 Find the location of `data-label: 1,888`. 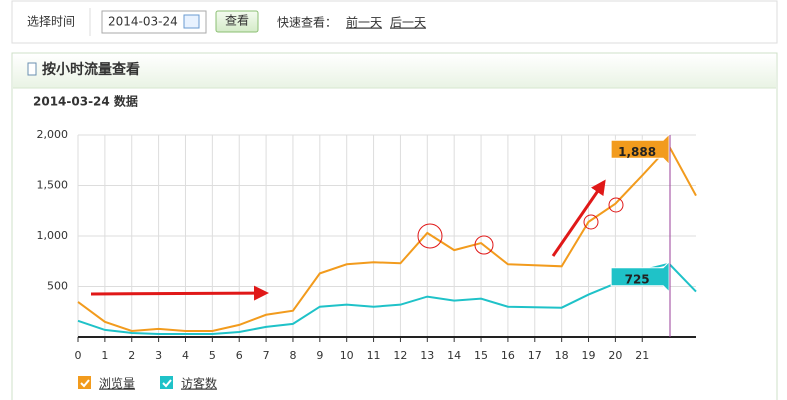

data-label: 1,888 is located at coordinates (637, 152).